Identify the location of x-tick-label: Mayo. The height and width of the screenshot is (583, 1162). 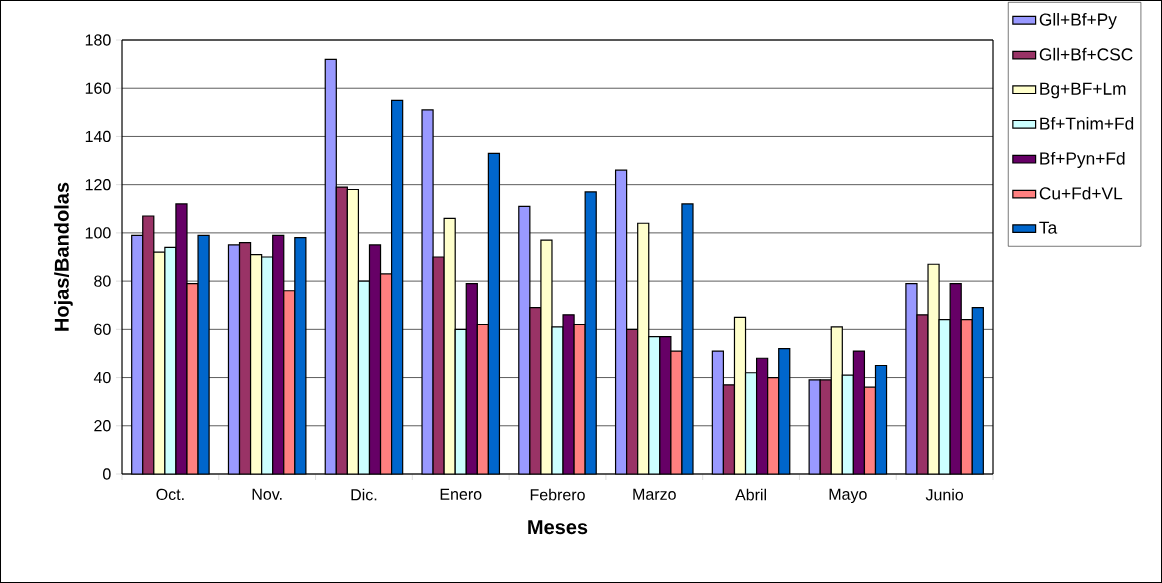
(848, 496).